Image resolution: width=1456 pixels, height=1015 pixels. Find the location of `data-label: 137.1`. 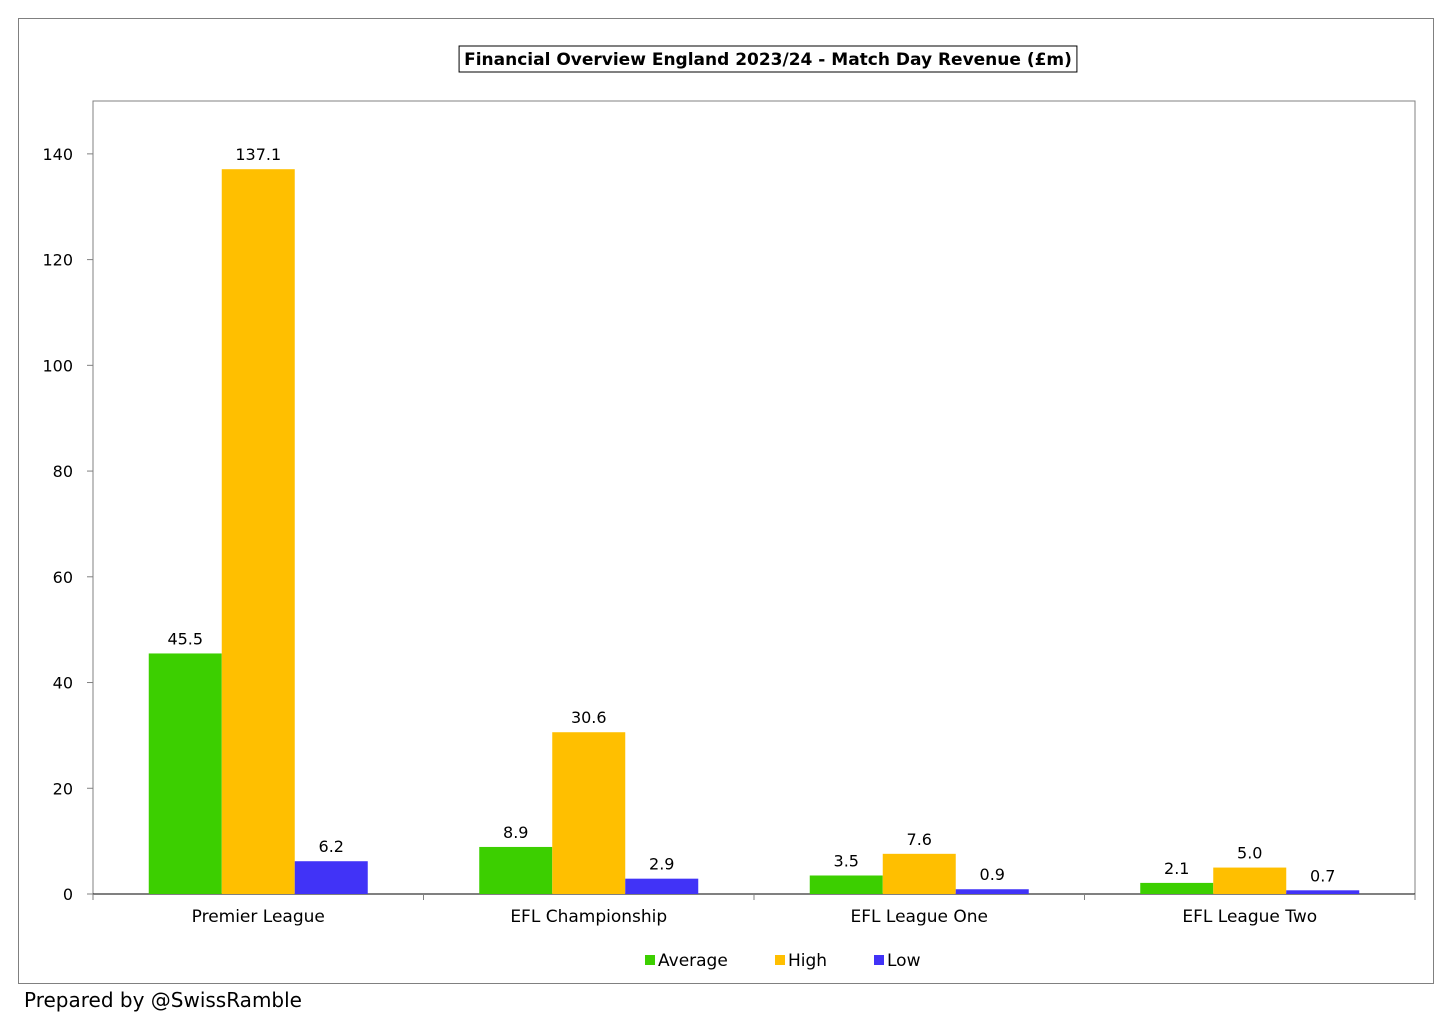

data-label: 137.1 is located at coordinates (258, 154).